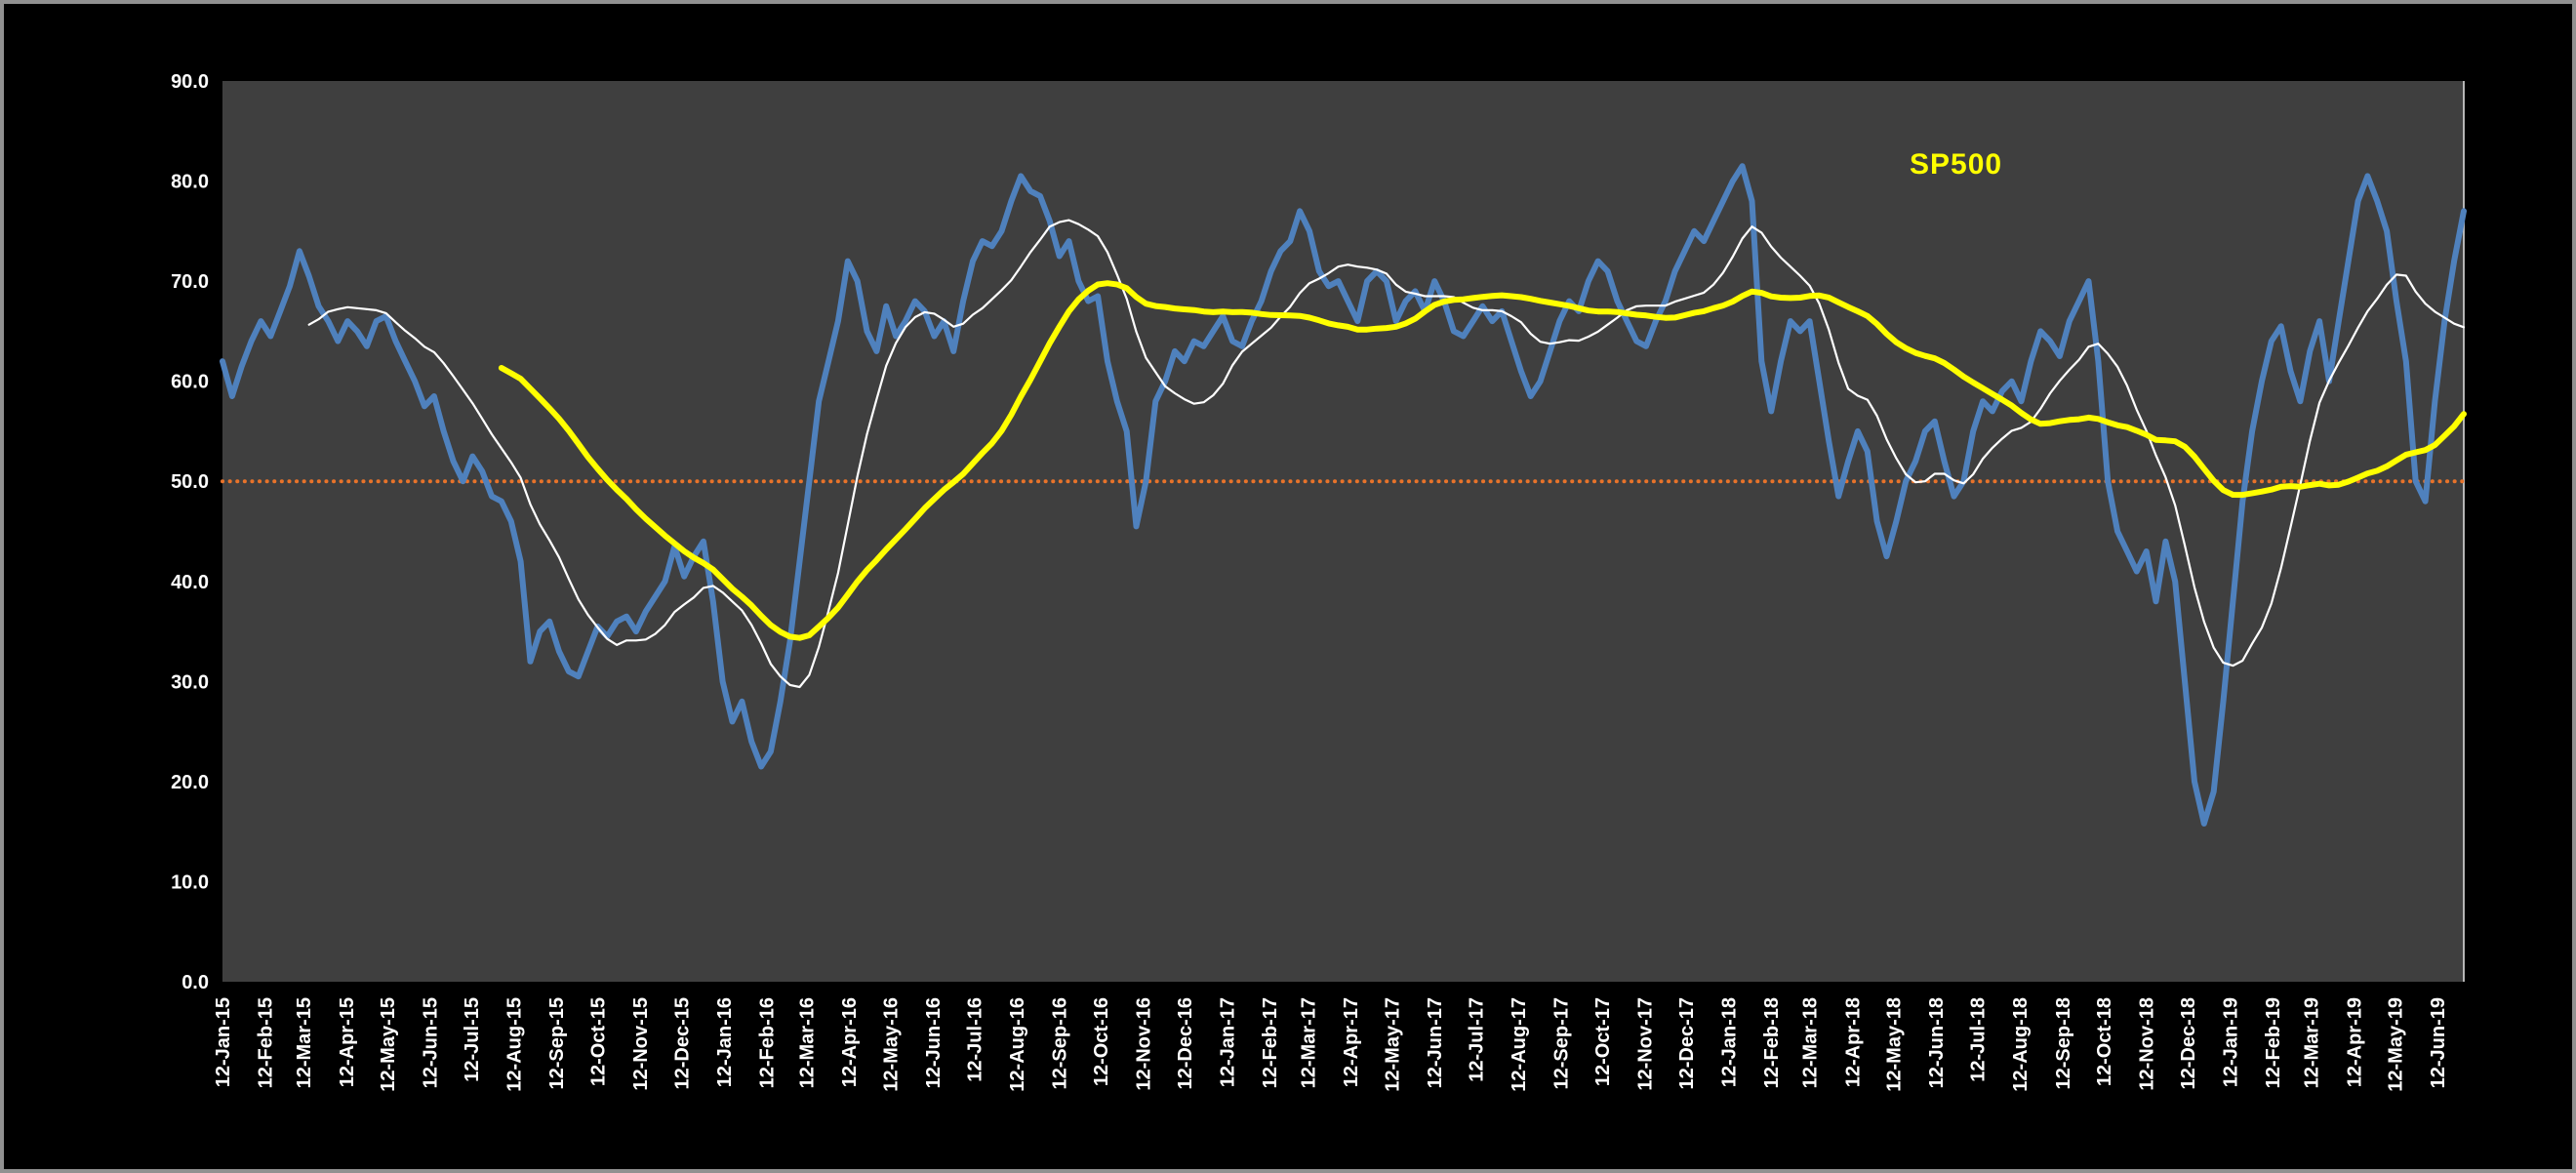 The height and width of the screenshot is (1173, 2576). I want to click on y-axis-tick-label: 30.0, so click(190, 682).